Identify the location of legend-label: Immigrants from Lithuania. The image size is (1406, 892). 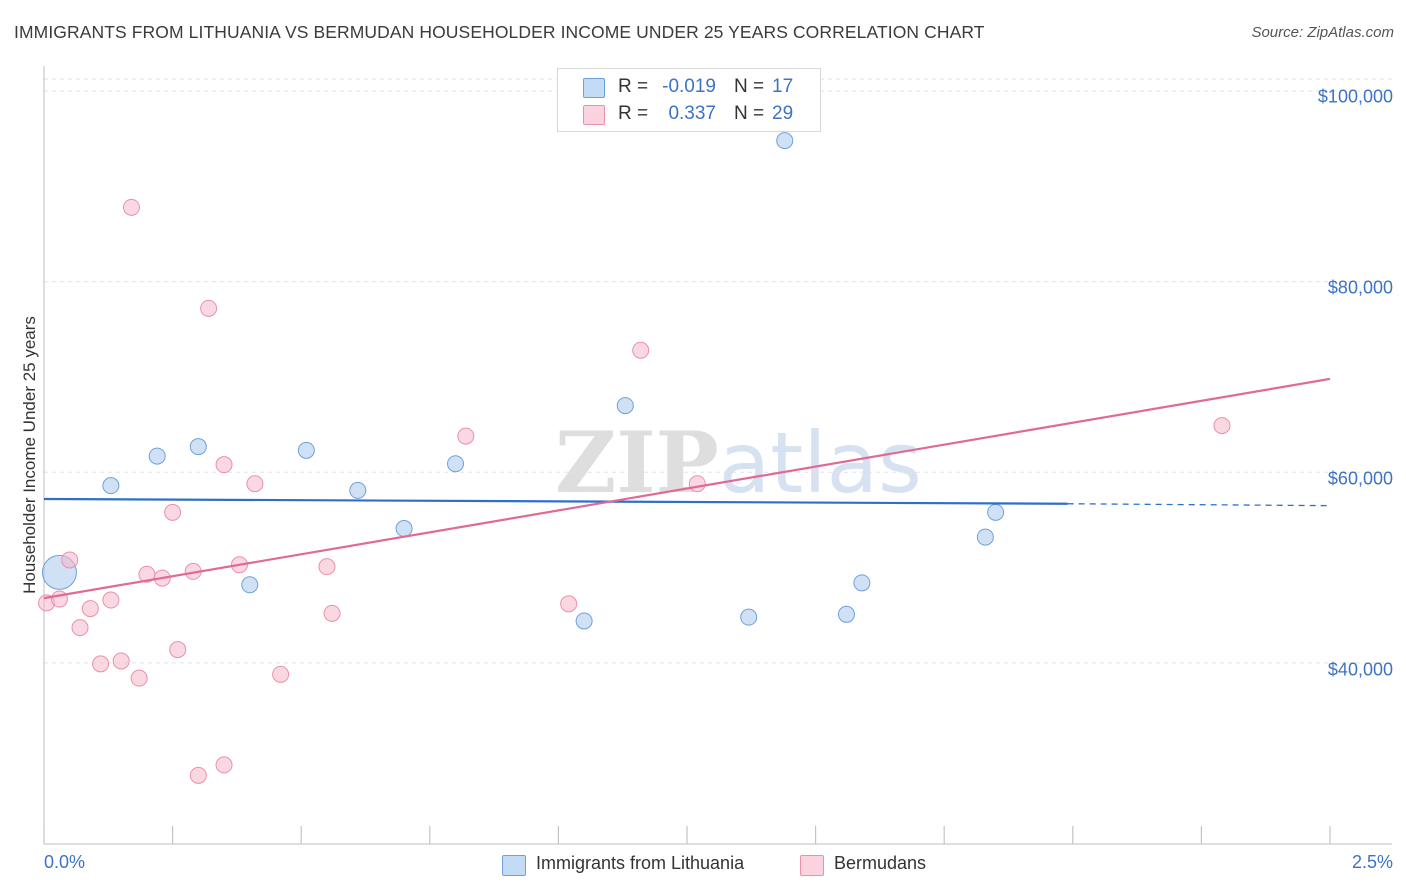
(640, 863).